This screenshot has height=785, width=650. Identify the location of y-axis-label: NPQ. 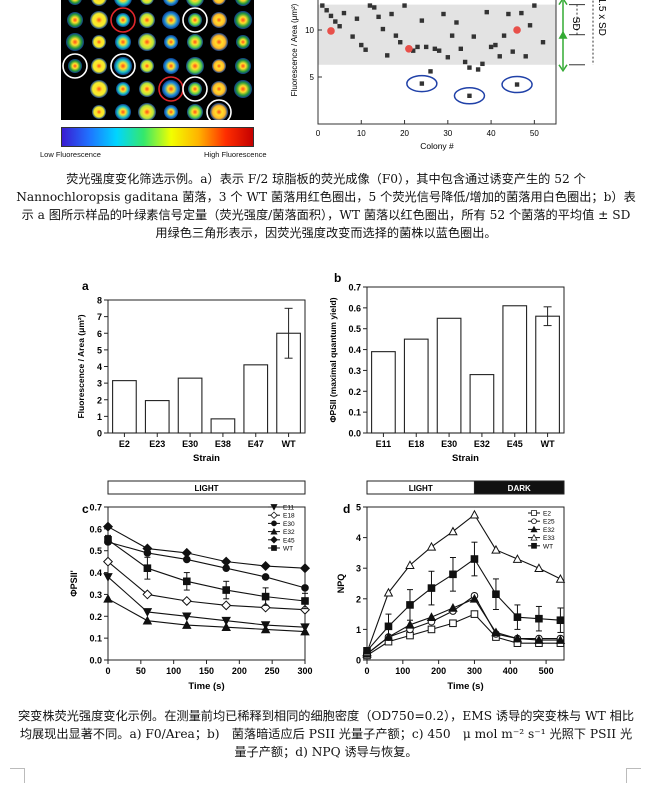
(341, 584).